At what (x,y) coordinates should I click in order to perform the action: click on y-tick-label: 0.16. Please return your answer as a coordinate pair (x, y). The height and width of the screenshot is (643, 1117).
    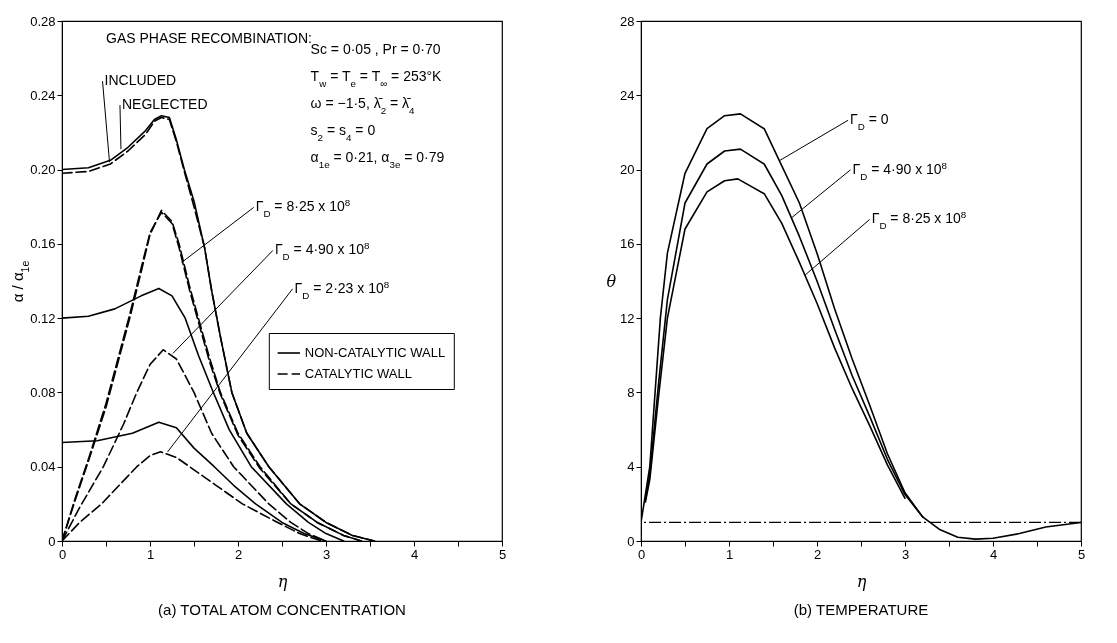
    Looking at the image, I should click on (43, 244).